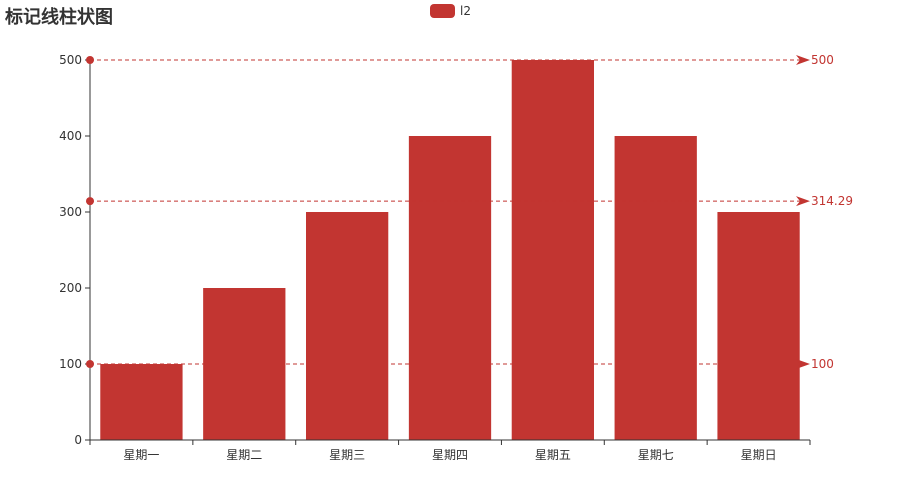 This screenshot has height=500, width=900. What do you see at coordinates (59, 17) in the screenshot?
I see `chart-title: 标记线柱状图` at bounding box center [59, 17].